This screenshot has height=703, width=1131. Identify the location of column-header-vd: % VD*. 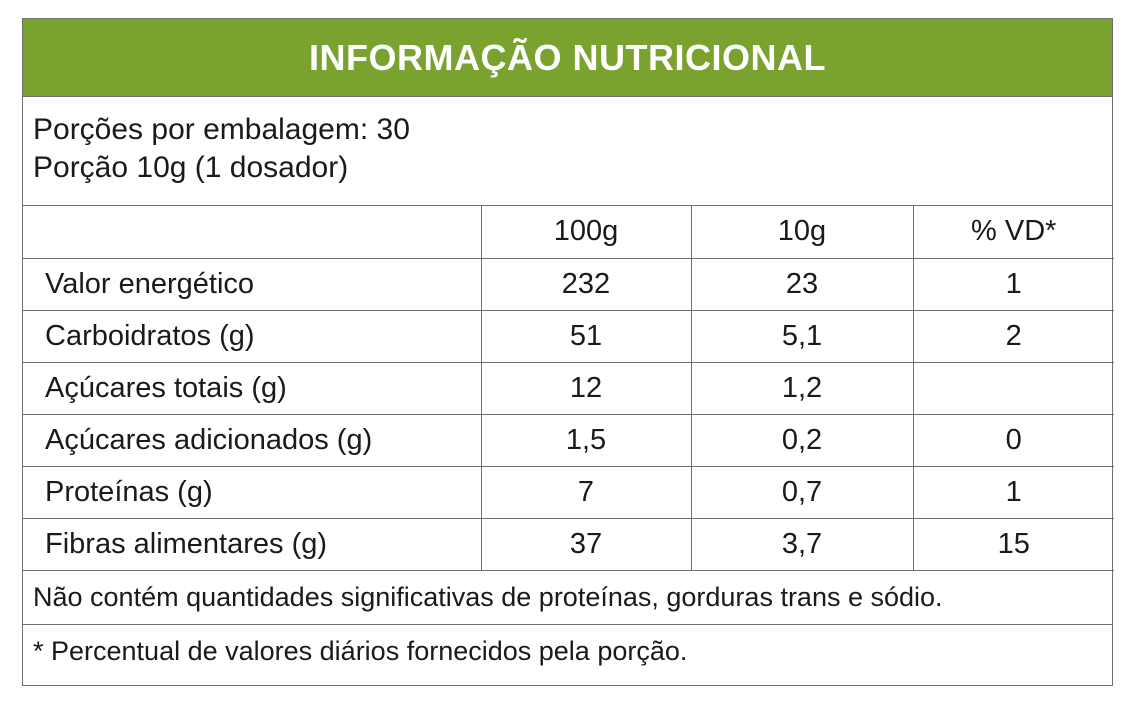
(1013, 232).